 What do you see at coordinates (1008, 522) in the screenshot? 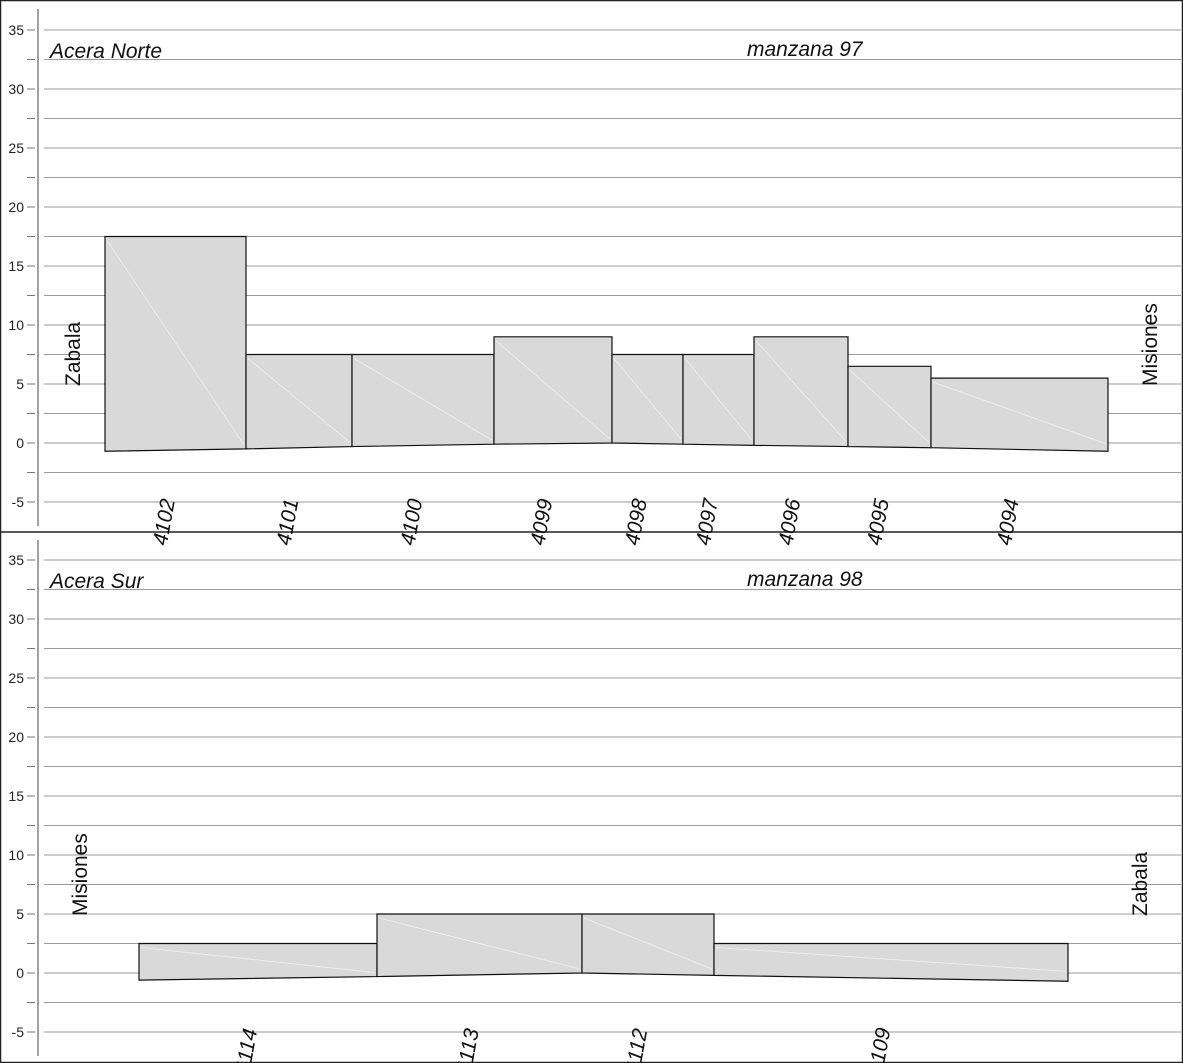
I see `category-label: 4094` at bounding box center [1008, 522].